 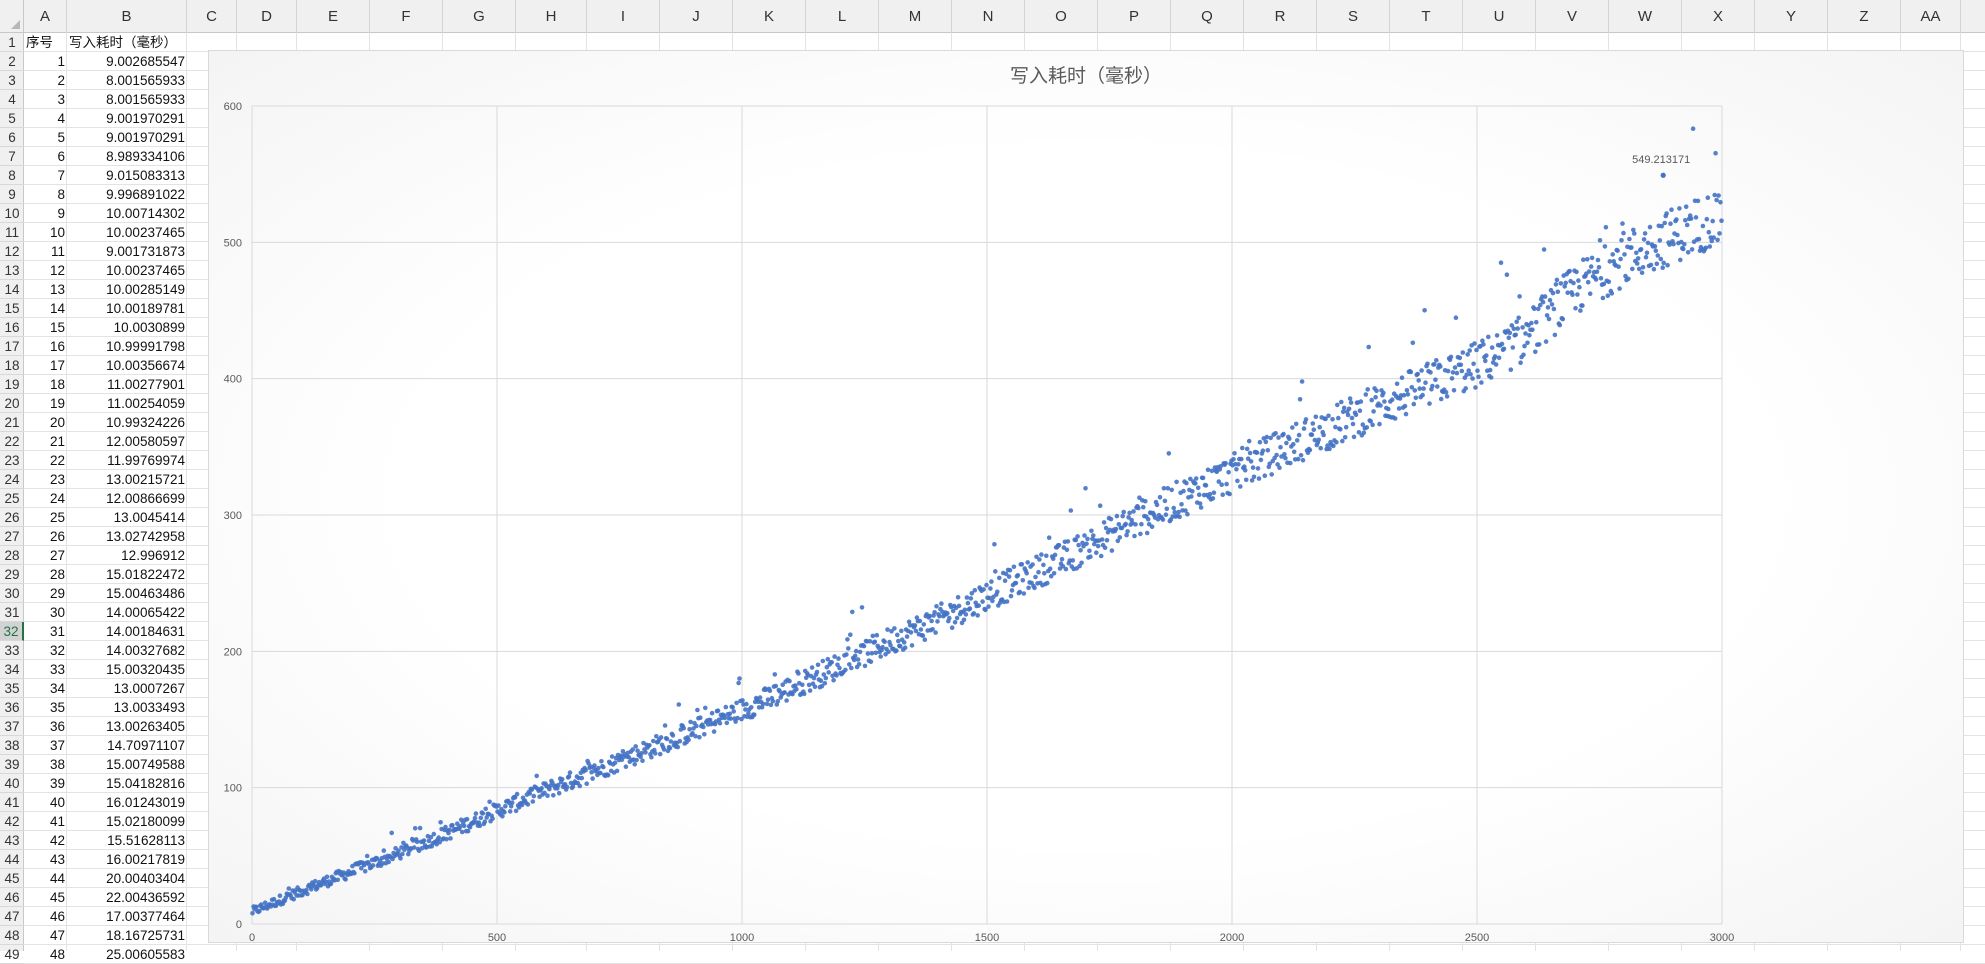 I want to click on cell-write-time: 12.00866699, so click(x=145, y=498).